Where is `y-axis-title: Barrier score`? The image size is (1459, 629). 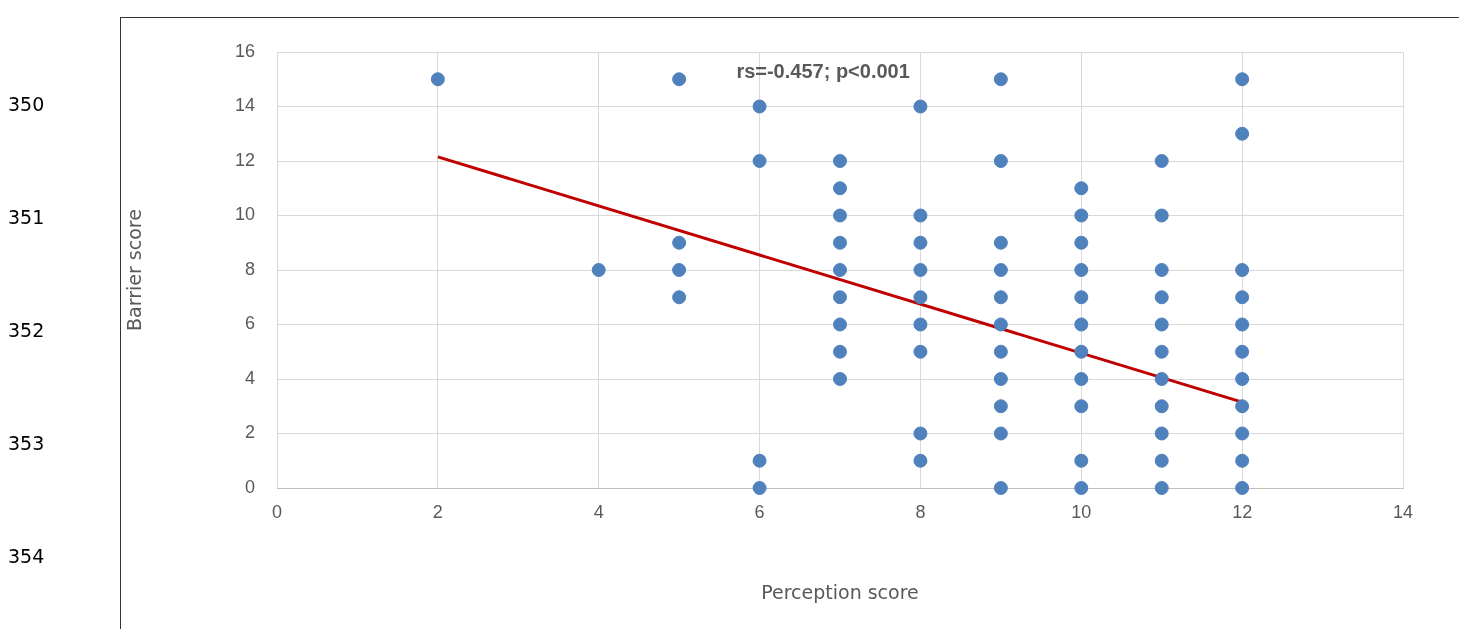
y-axis-title: Barrier score is located at coordinates (134, 270).